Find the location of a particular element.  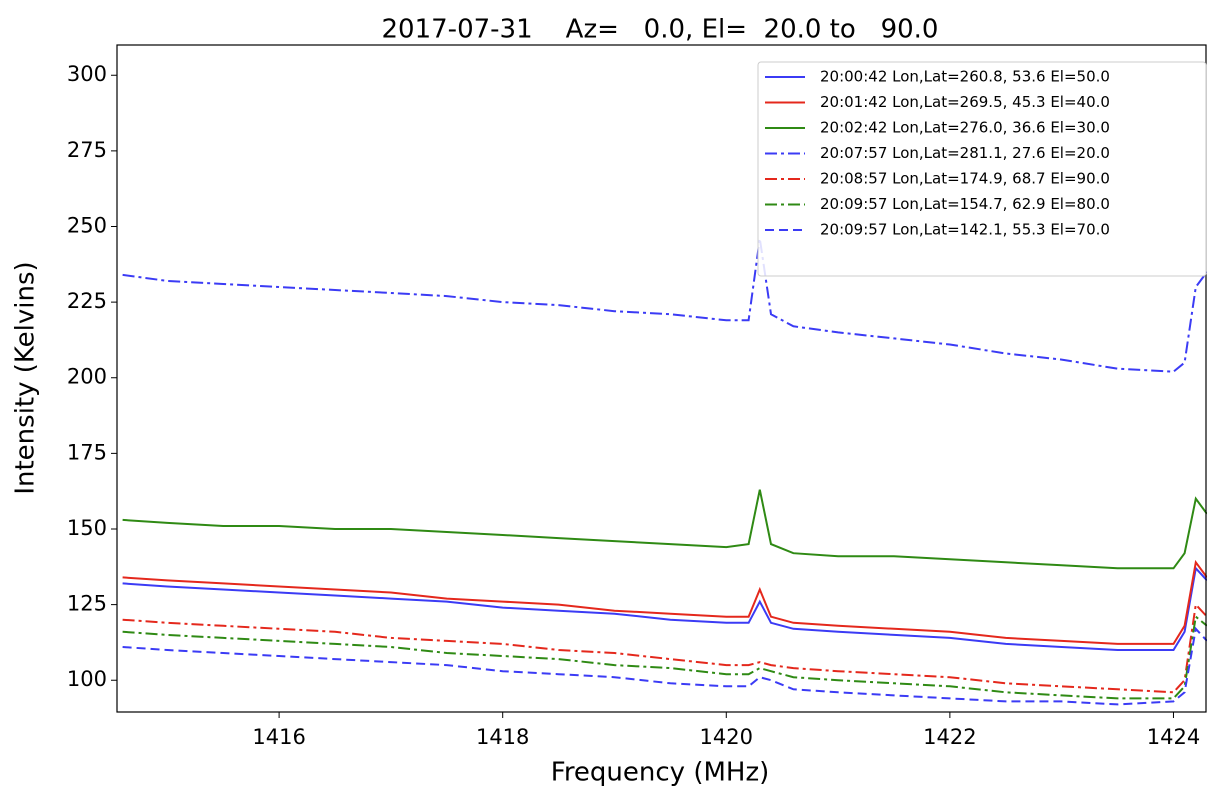

y-tick-label: 300 is located at coordinates (87, 74).